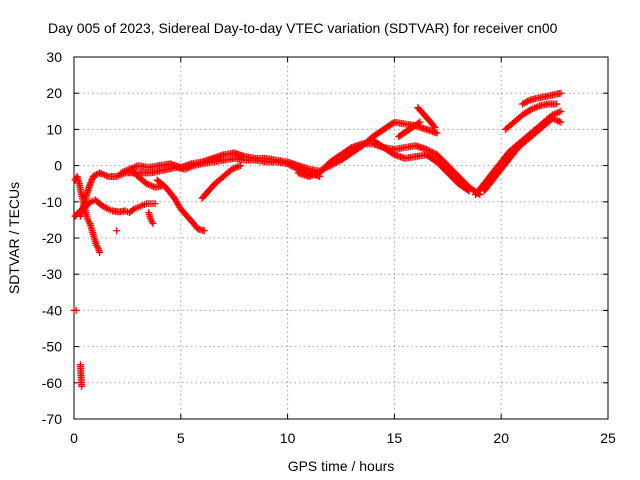  What do you see at coordinates (288, 438) in the screenshot?
I see `x-tick-label: 10` at bounding box center [288, 438].